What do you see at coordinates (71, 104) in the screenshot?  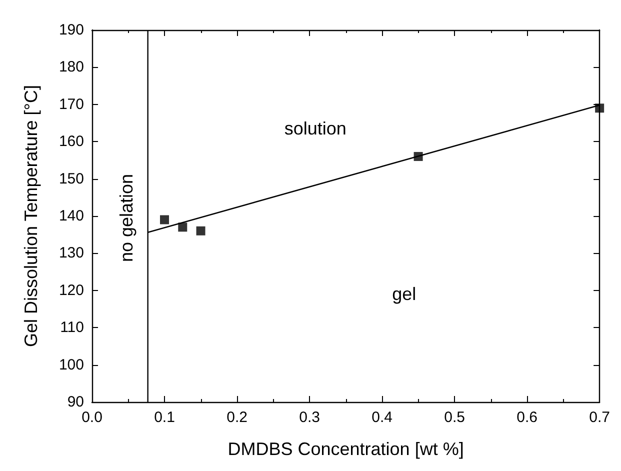 I see `y-tick-label: 170` at bounding box center [71, 104].